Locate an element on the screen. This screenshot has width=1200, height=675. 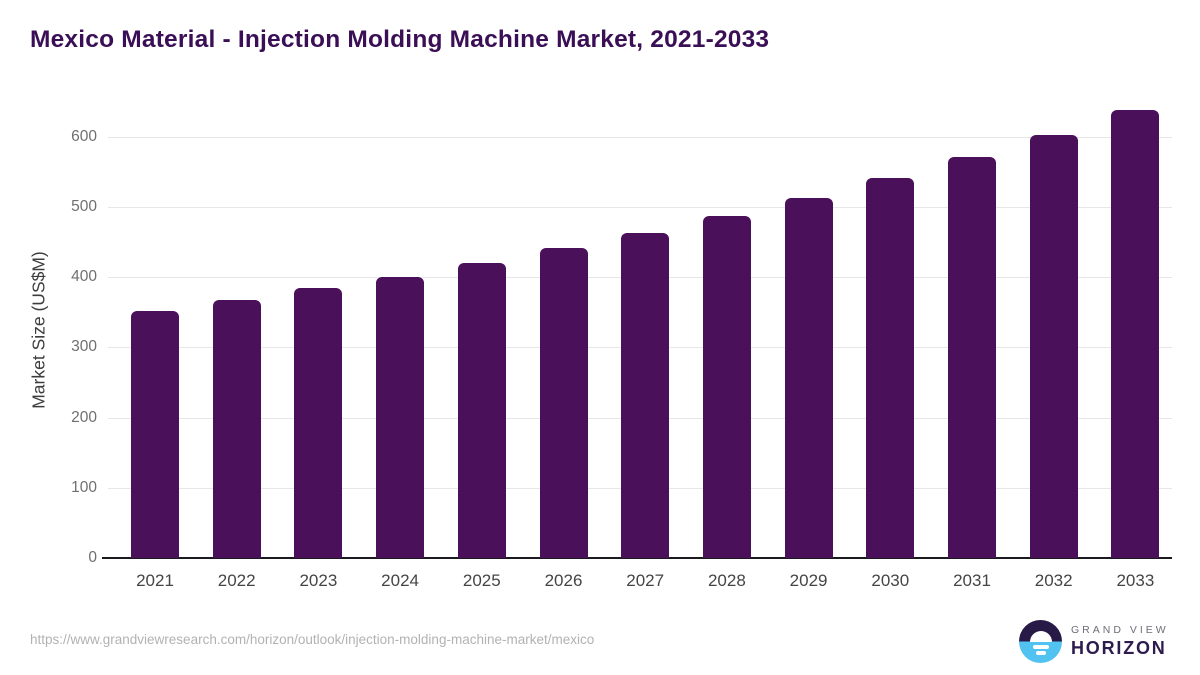
bar-2027 is located at coordinates (645, 395).